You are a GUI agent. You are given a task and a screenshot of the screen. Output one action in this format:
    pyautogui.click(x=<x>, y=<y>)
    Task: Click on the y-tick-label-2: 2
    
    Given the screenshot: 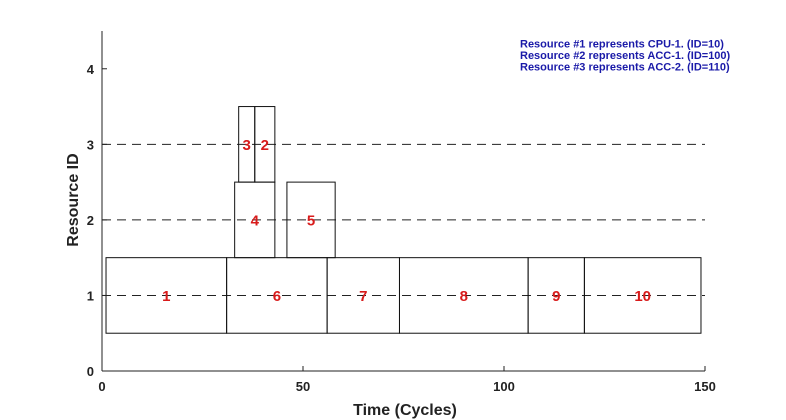 What is the action you would take?
    pyautogui.click(x=90, y=220)
    